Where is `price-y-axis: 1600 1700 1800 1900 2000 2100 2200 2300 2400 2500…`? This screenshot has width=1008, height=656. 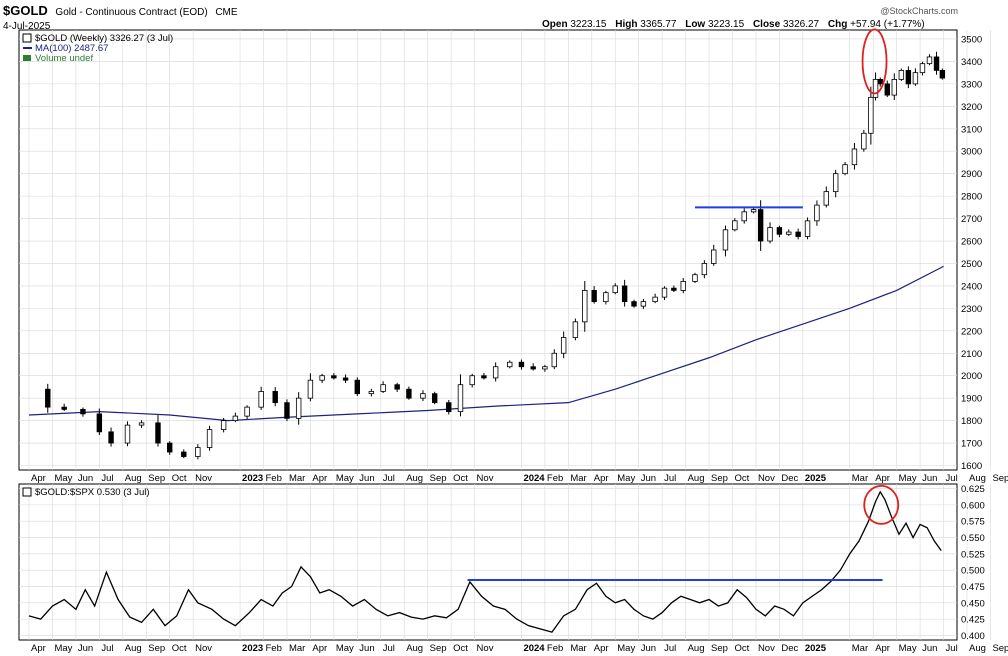
price-y-axis: 1600 1700 1800 1900 2000 2100 2200 2300 2400 2500… is located at coordinates (971, 253).